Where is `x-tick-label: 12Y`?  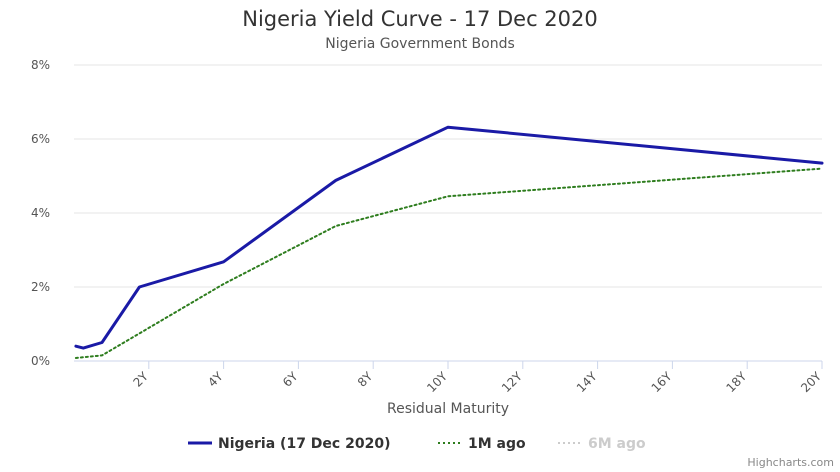 x-tick-label: 12Y is located at coordinates (512, 382).